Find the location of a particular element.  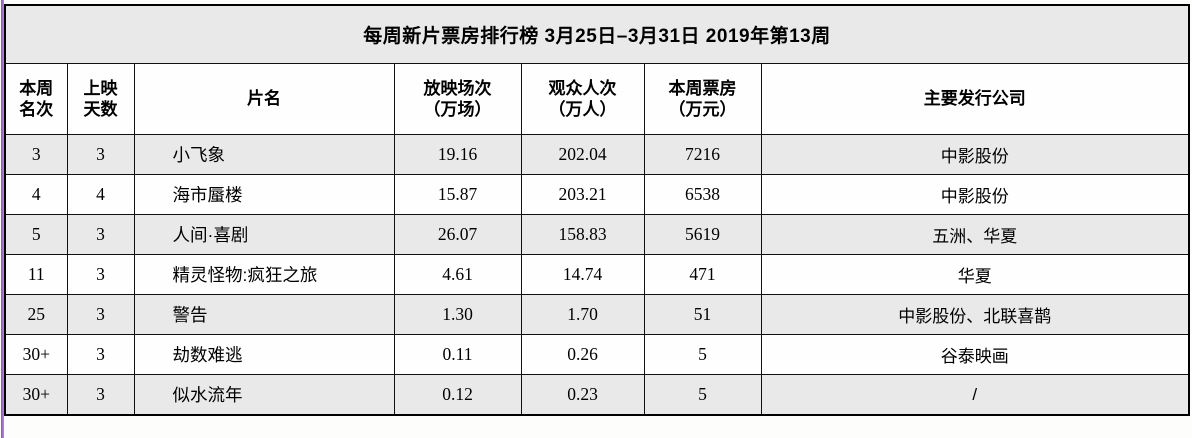

table-row: 30+ 3 似水流年 0.12 0.23 5 / is located at coordinates (597, 395).